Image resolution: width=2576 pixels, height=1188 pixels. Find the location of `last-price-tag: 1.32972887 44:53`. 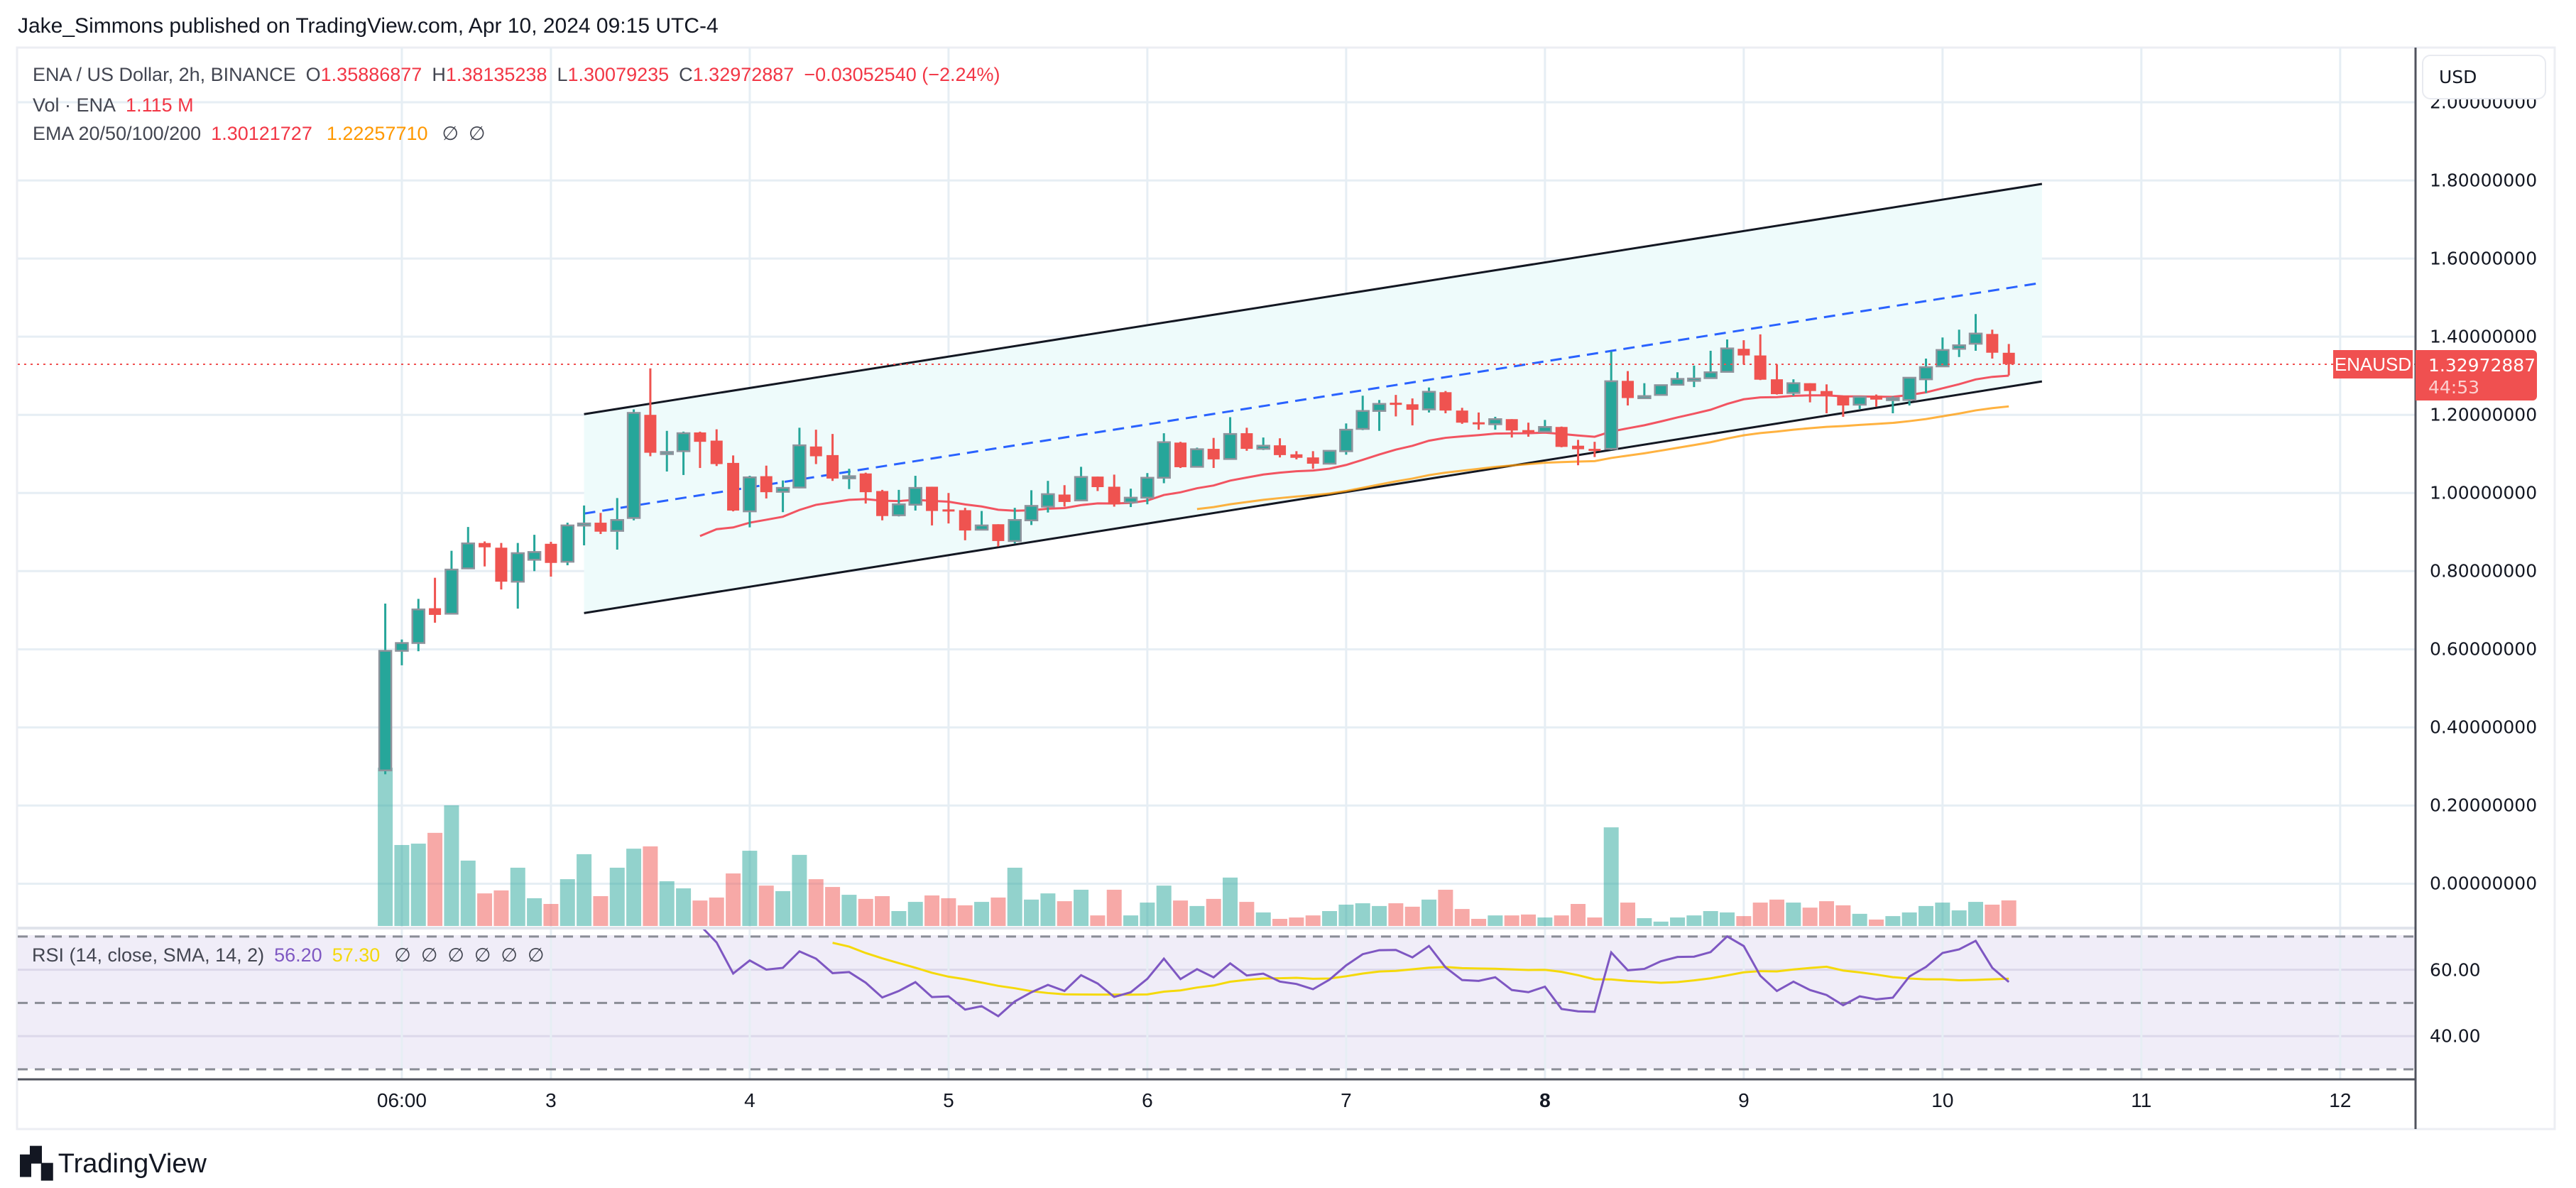

last-price-tag: 1.32972887 44:53 is located at coordinates (2476, 375).